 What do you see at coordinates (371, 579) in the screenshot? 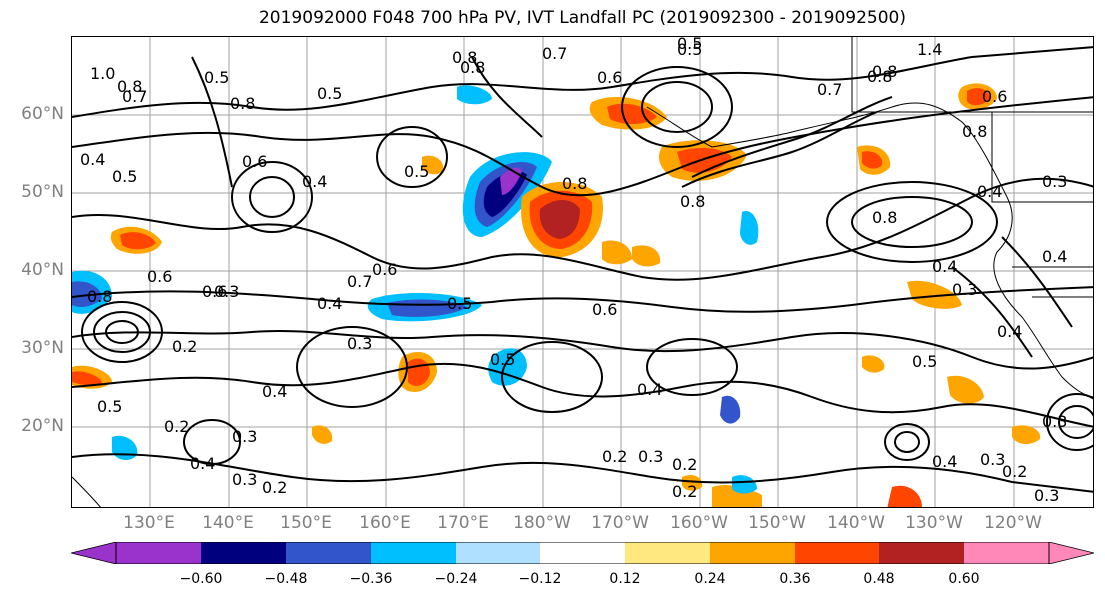
I see `colorbar-tick: −0.36` at bounding box center [371, 579].